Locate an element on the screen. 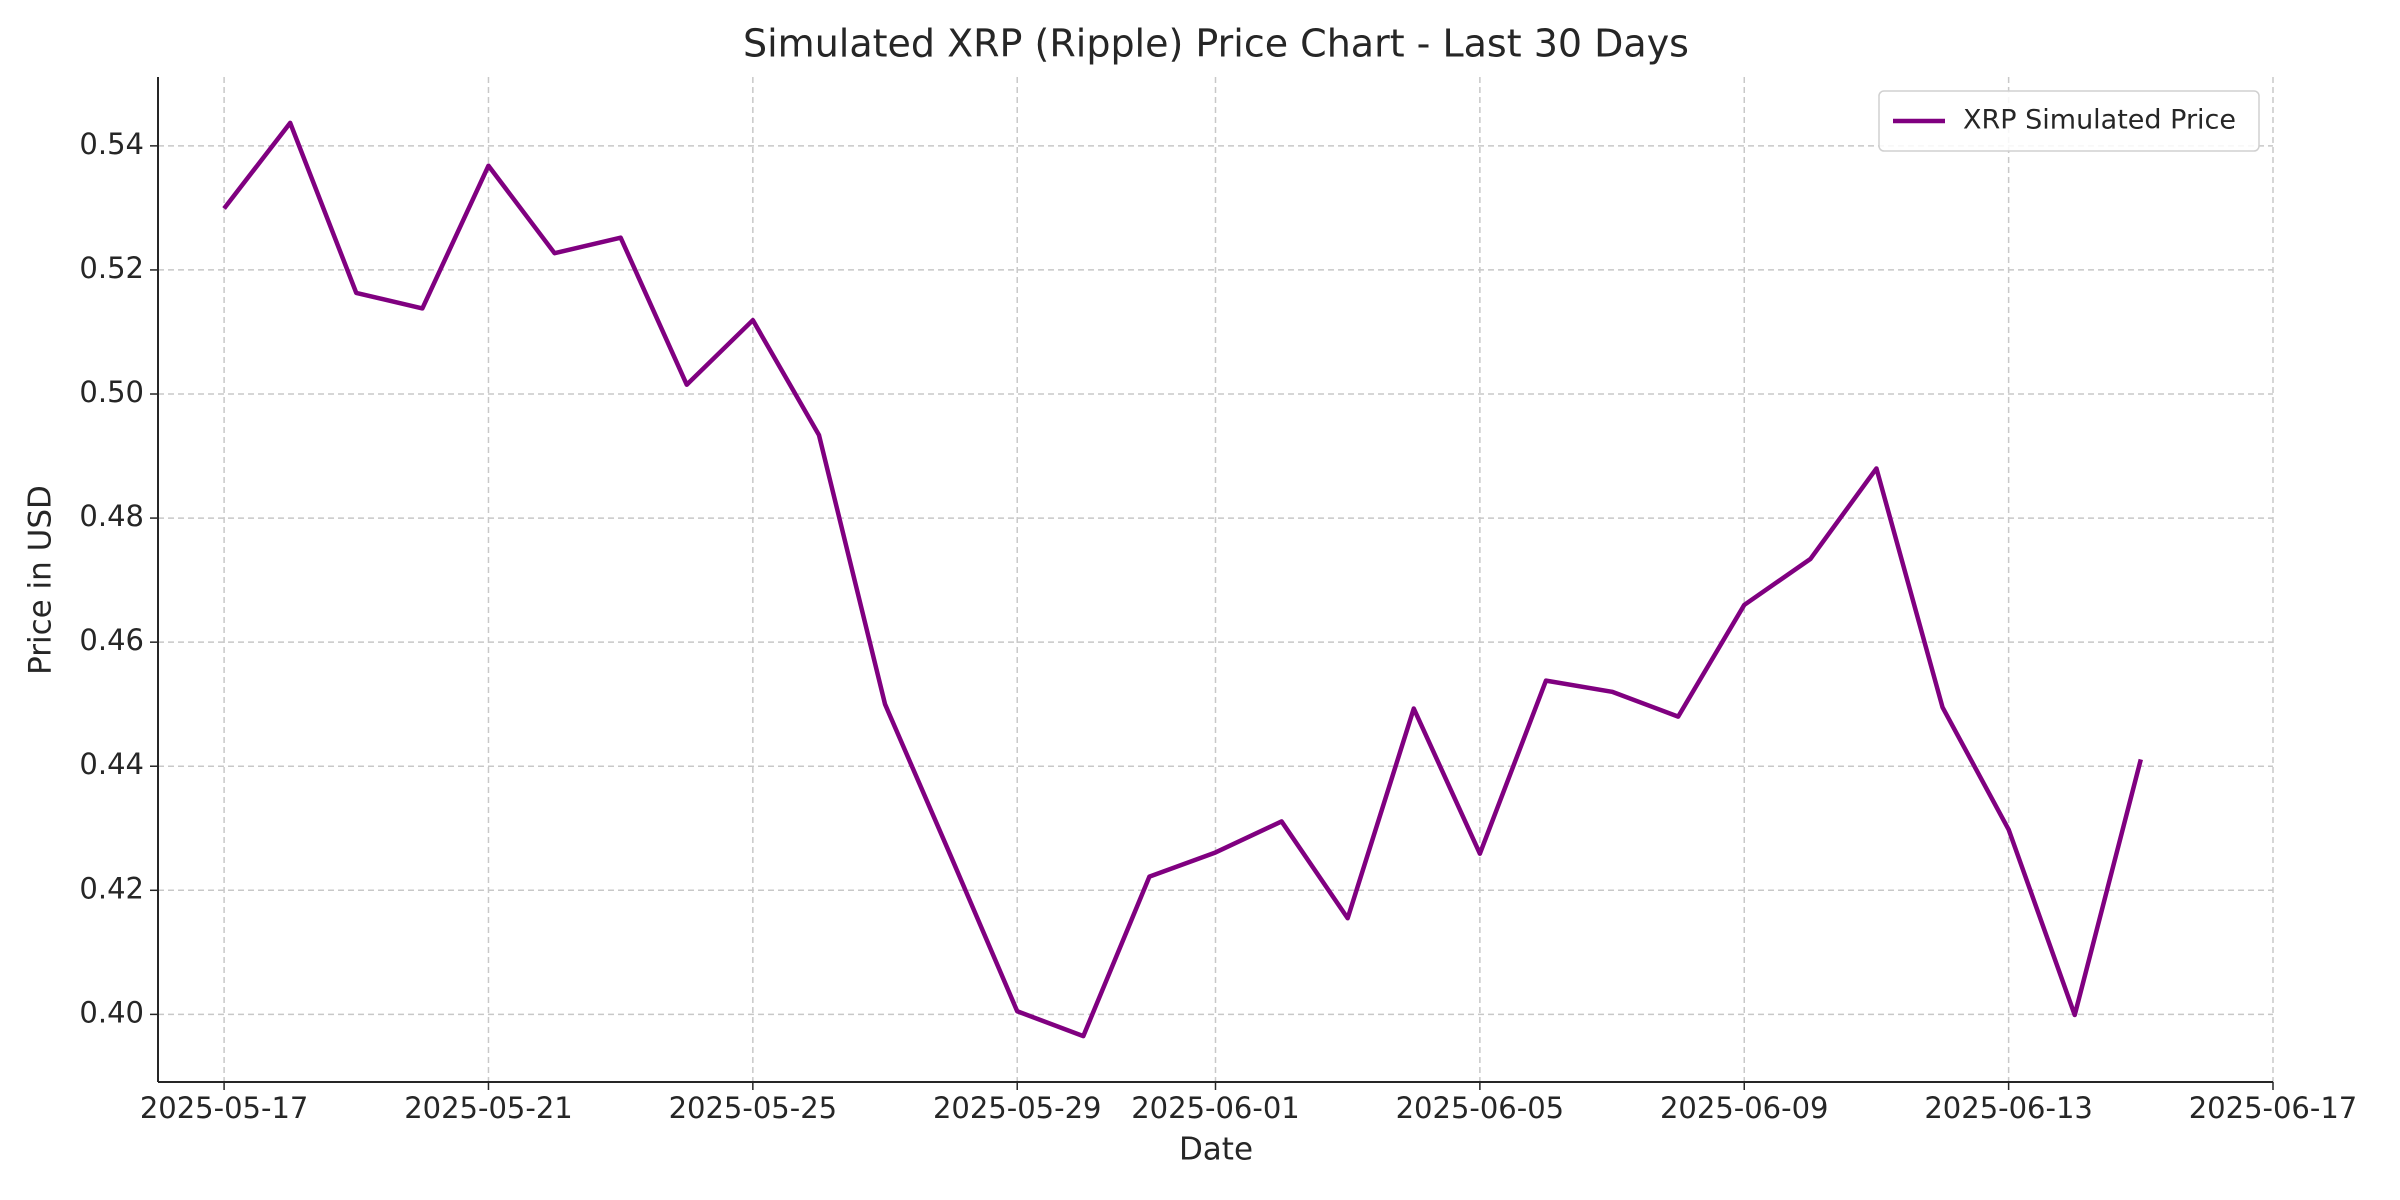  x-tick-label: 2025-05-17 is located at coordinates (224, 1108).